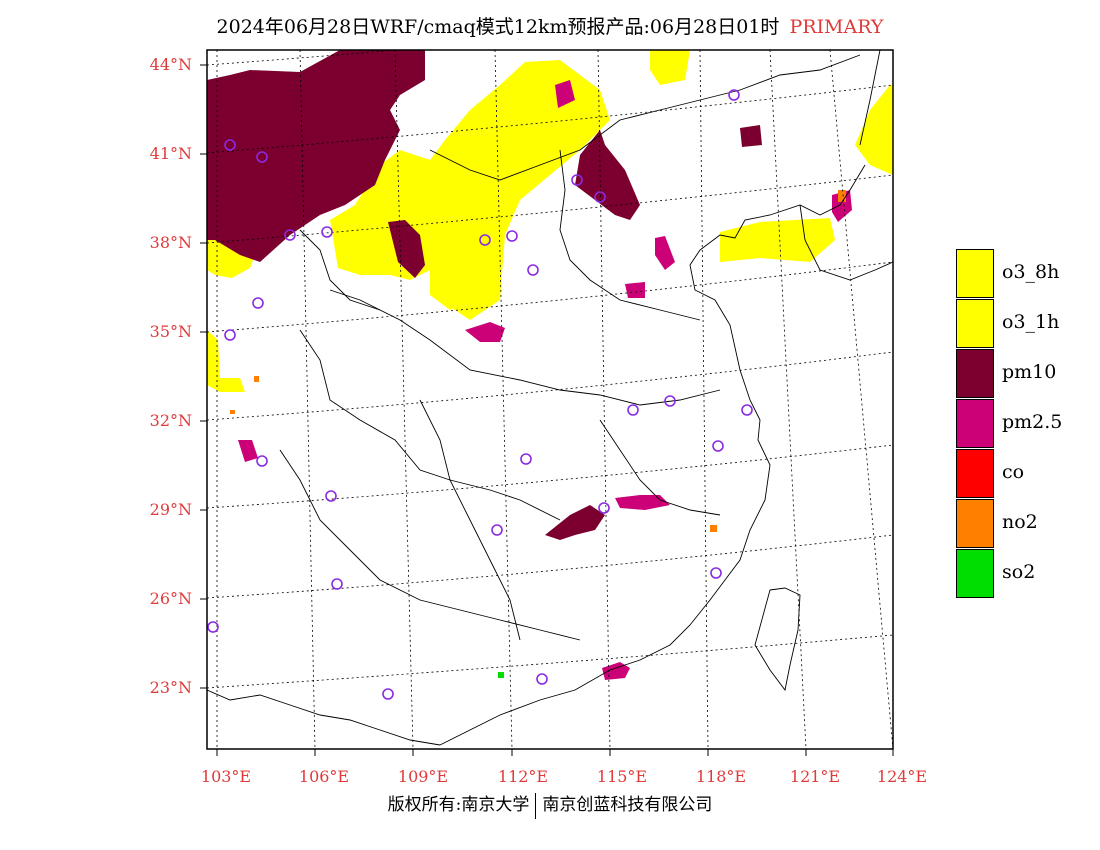 The image size is (1100, 850). I want to click on lon-label: 112°E, so click(523, 776).